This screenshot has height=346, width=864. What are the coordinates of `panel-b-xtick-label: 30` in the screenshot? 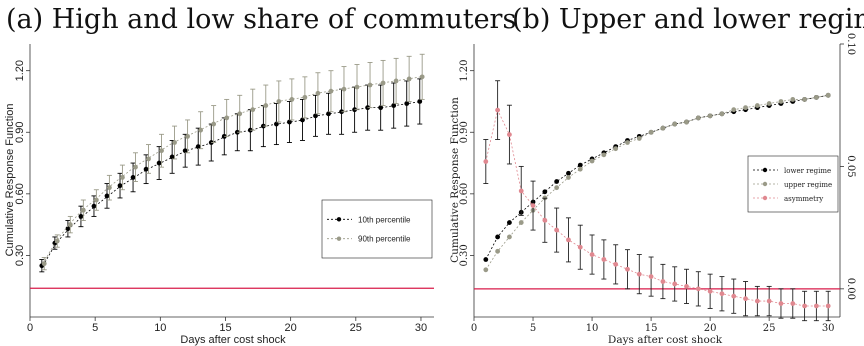 It's located at (828, 328).